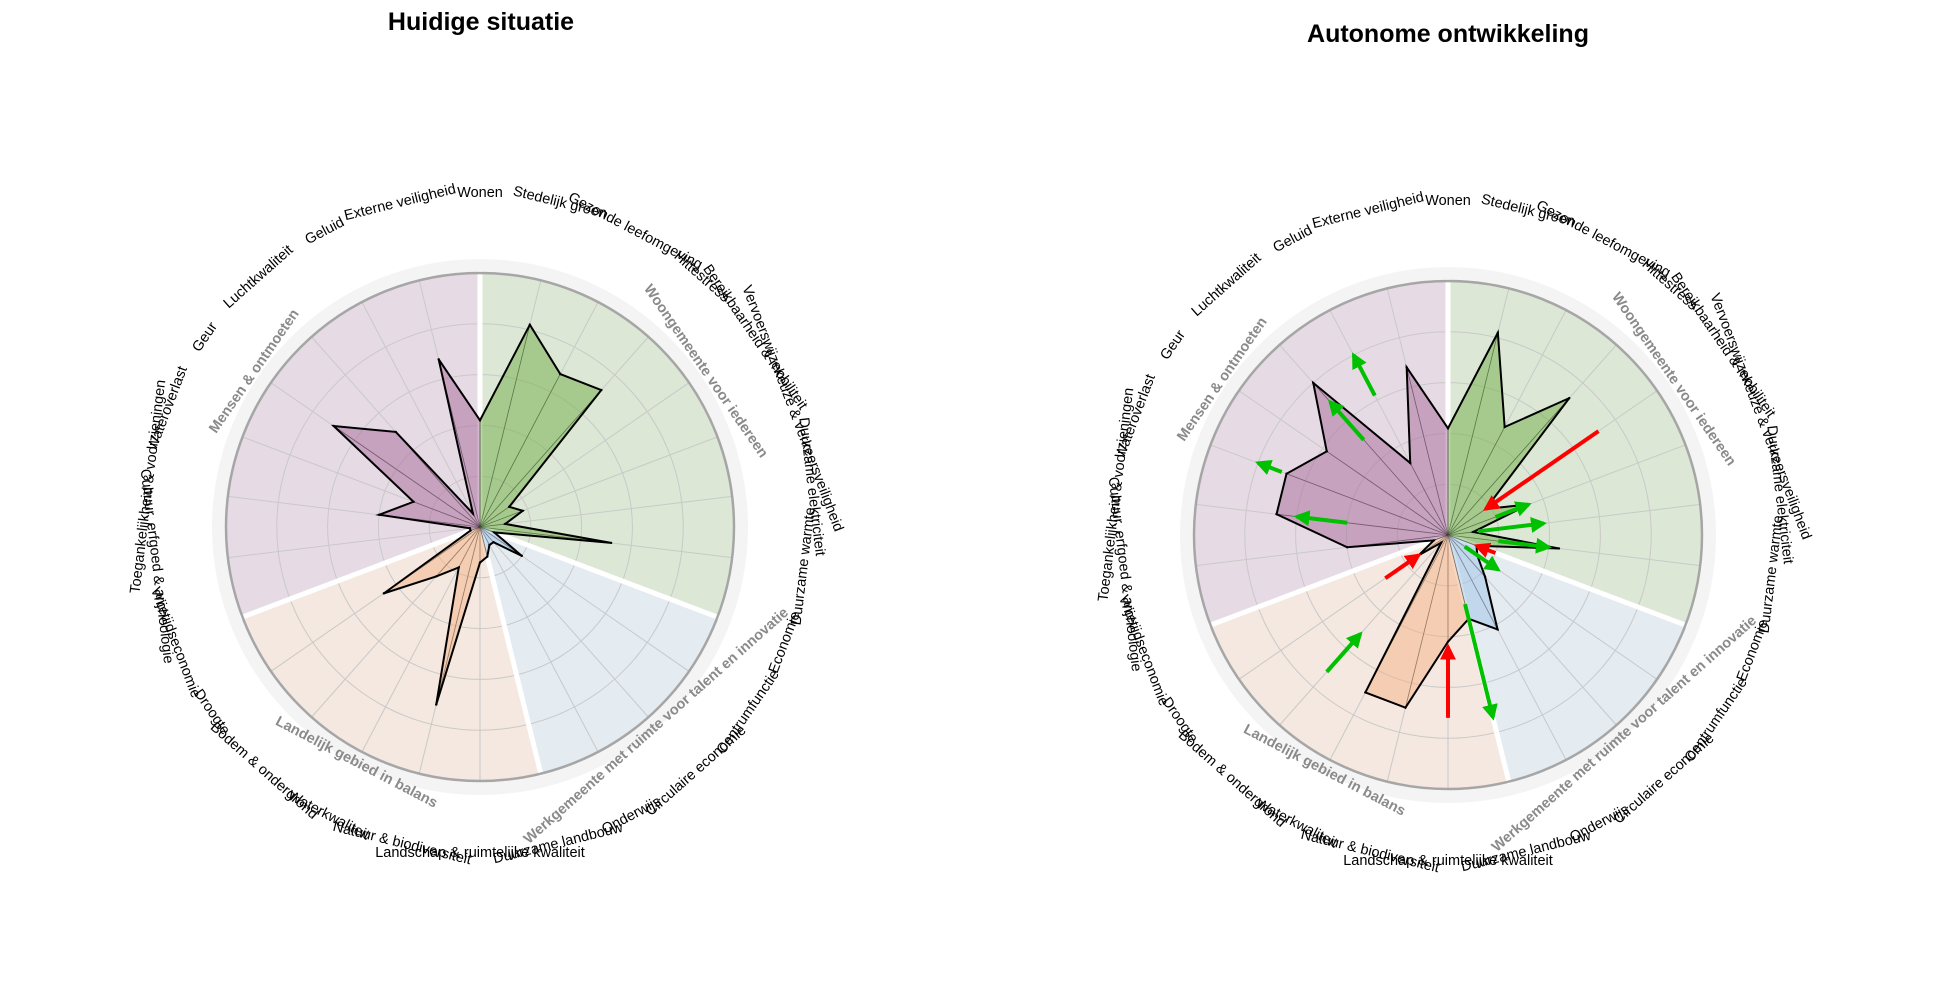  What do you see at coordinates (1403, 566) in the screenshot?
I see `change-arrow-droogte` at bounding box center [1403, 566].